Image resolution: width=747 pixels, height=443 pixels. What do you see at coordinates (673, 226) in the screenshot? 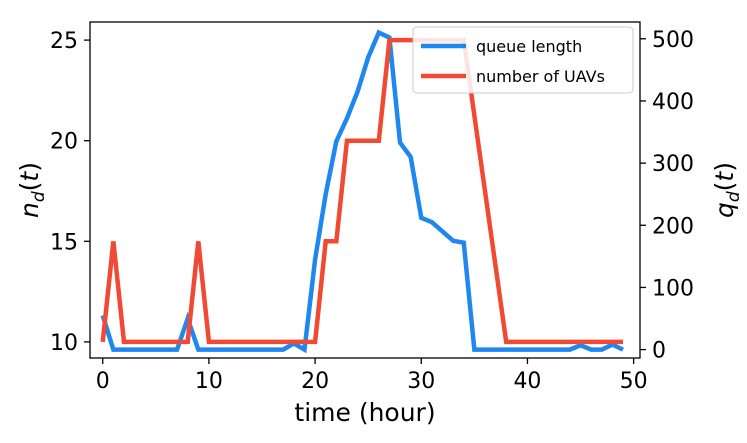
I see `right-y-tick-label: 200` at bounding box center [673, 226].